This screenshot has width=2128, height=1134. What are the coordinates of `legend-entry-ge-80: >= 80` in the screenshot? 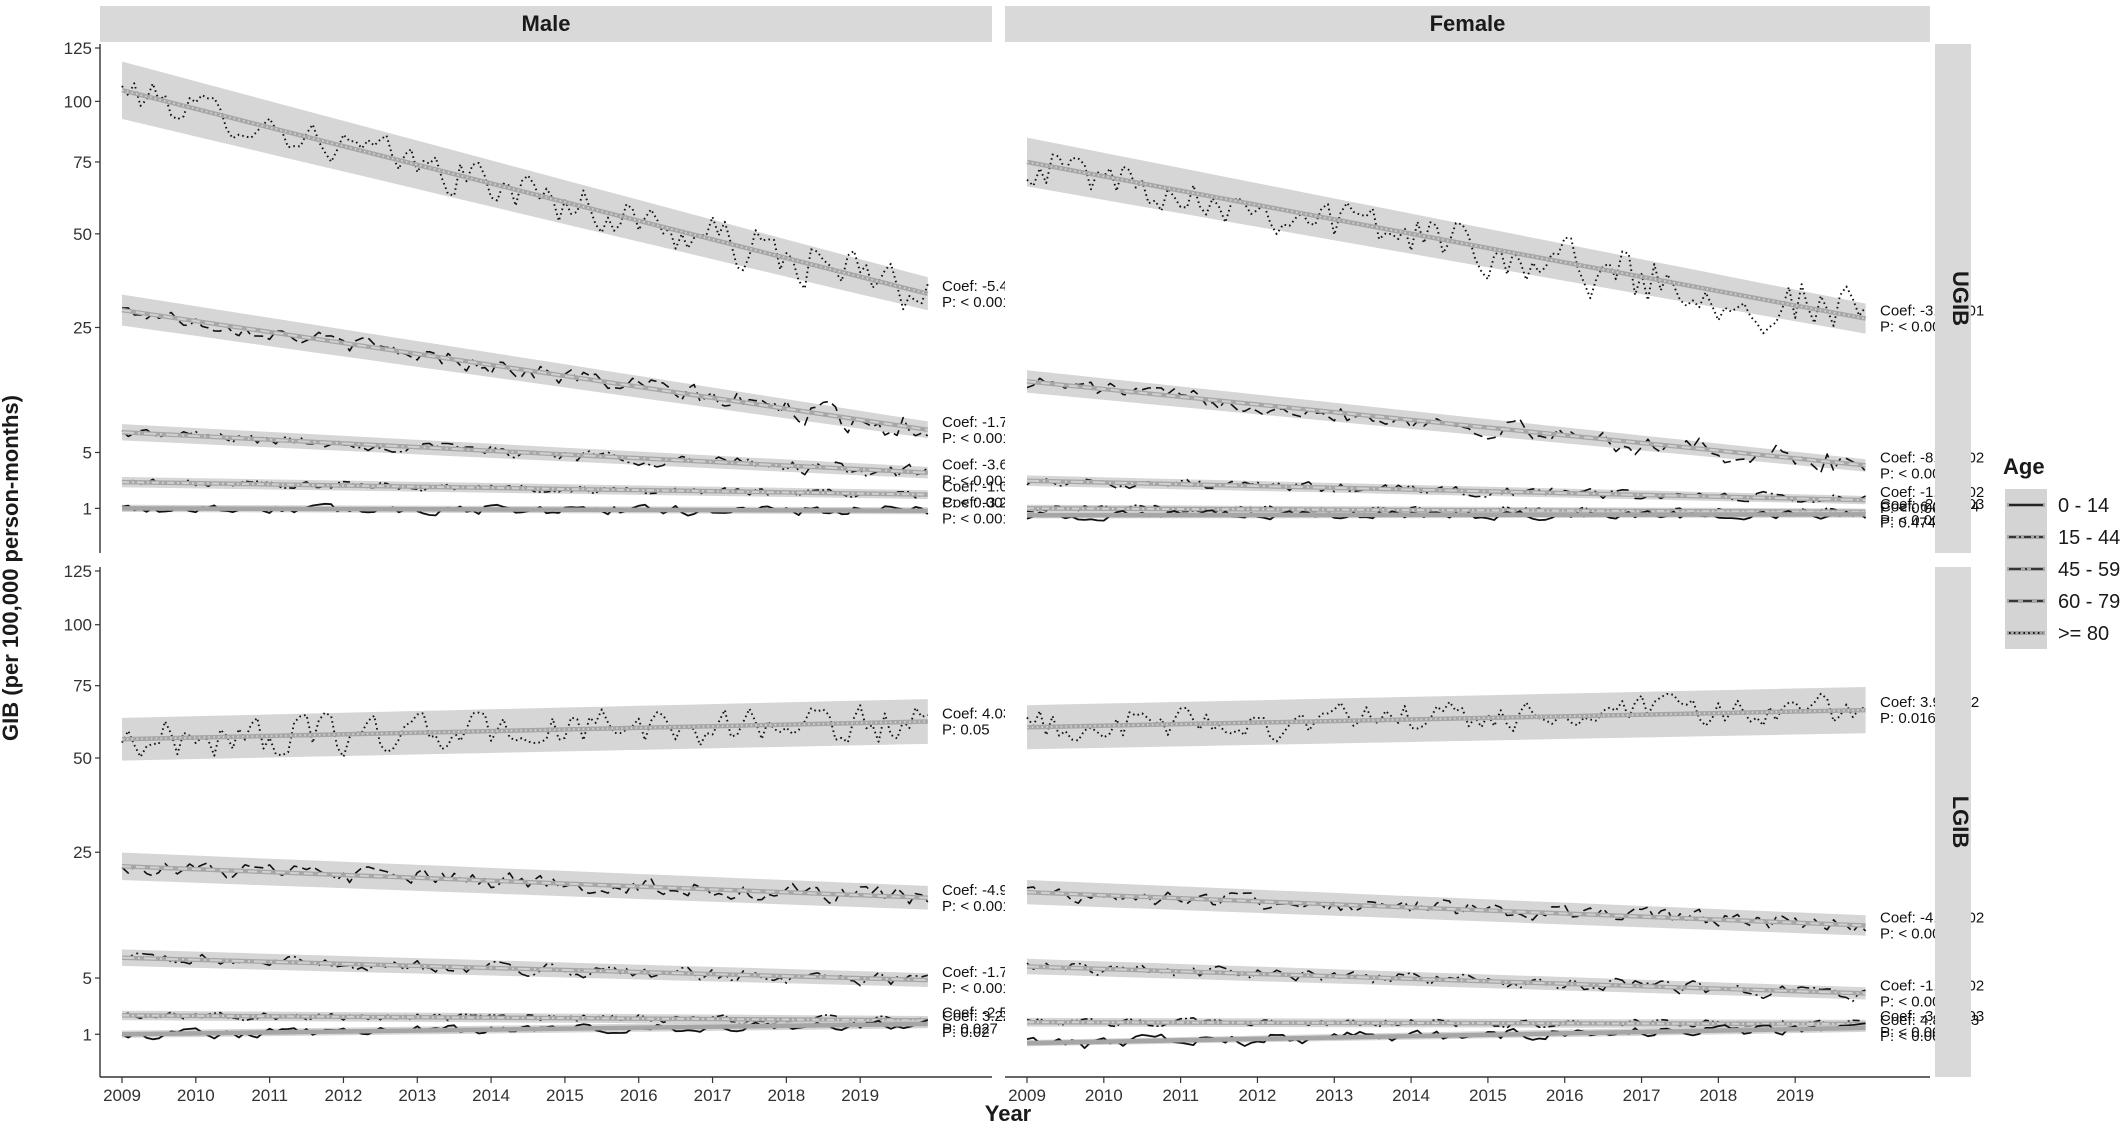 It's located at (2057, 633).